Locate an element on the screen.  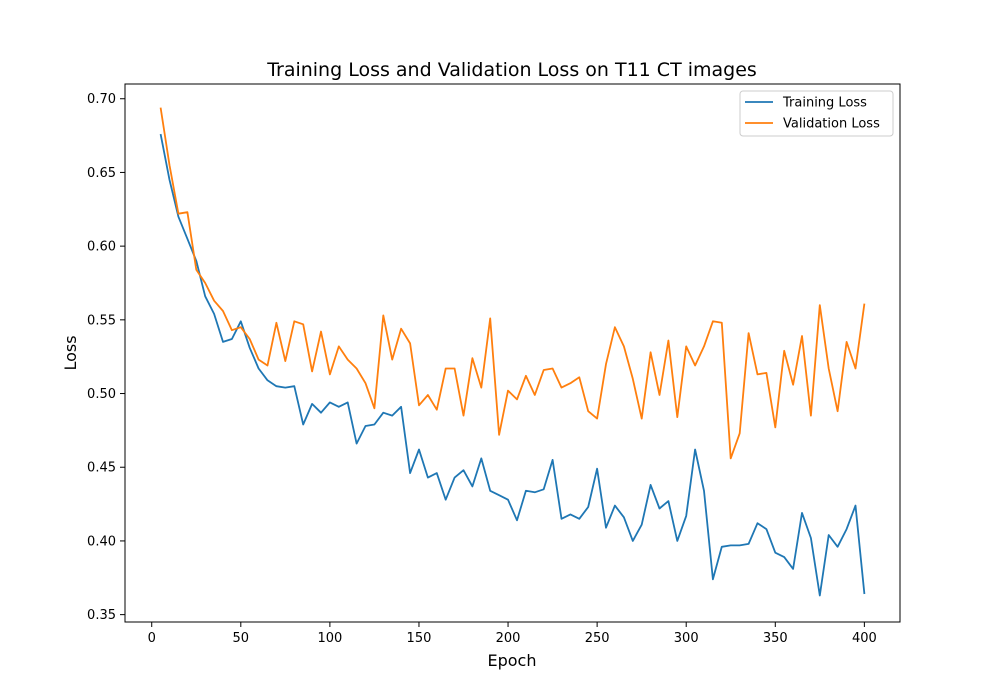
x-tick-label: 350 is located at coordinates (775, 638).